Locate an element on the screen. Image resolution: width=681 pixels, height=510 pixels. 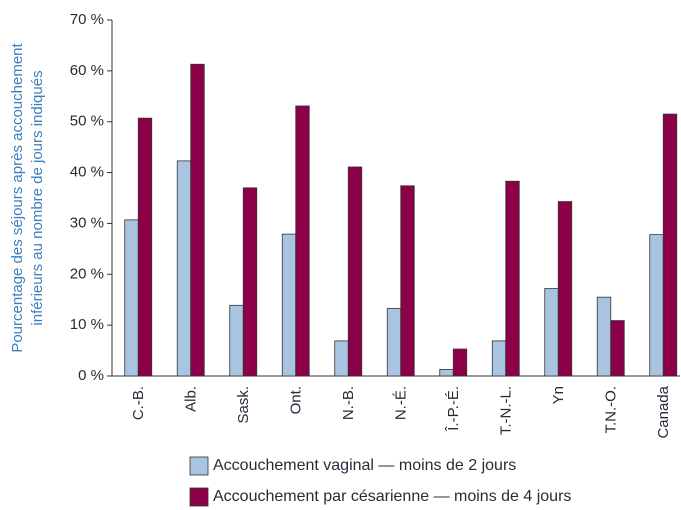
y-tick-label: 70 % is located at coordinates (87, 19).